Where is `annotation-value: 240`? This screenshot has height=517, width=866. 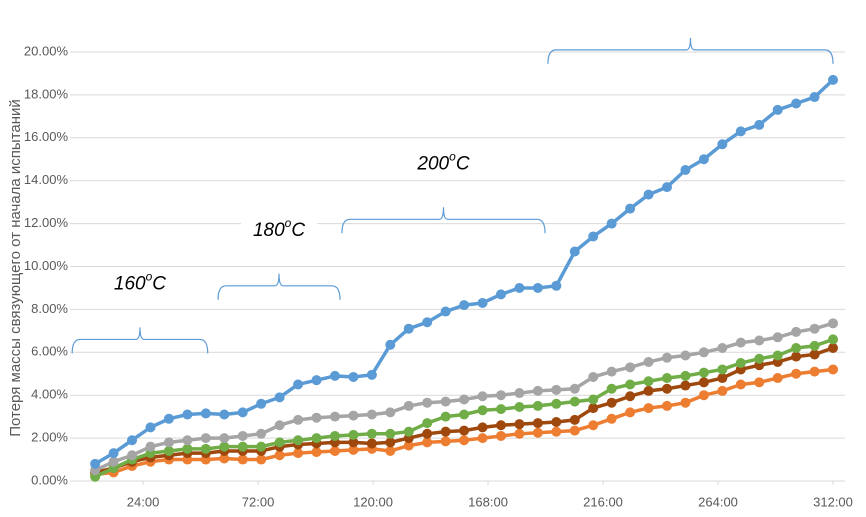
annotation-value: 240 is located at coordinates (679, 2).